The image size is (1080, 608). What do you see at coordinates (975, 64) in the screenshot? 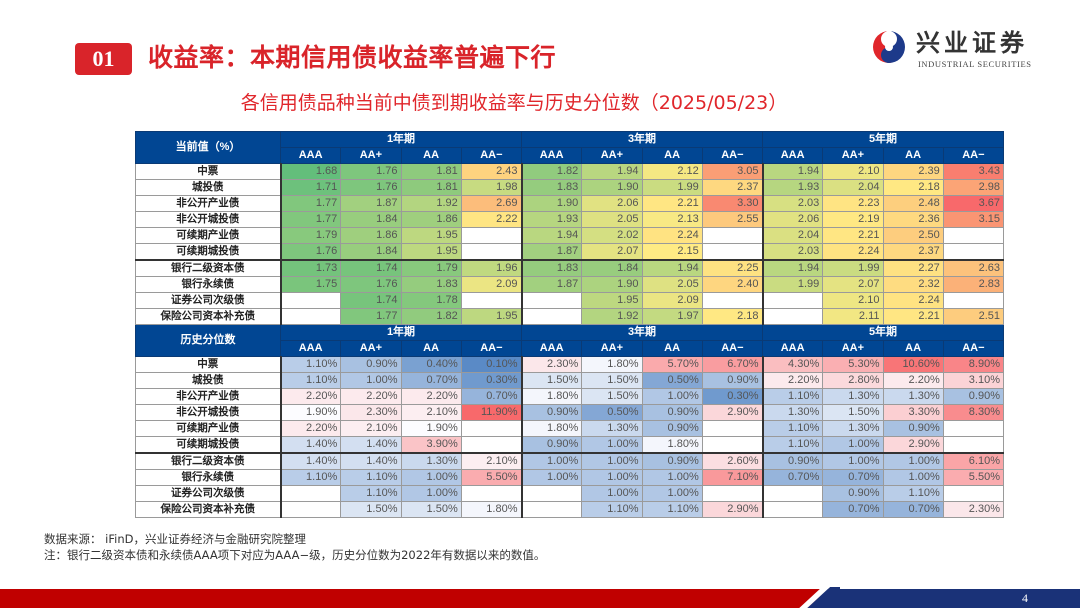
I see `logo-name-en: INDUSTRIAL SECURITIES` at bounding box center [975, 64].